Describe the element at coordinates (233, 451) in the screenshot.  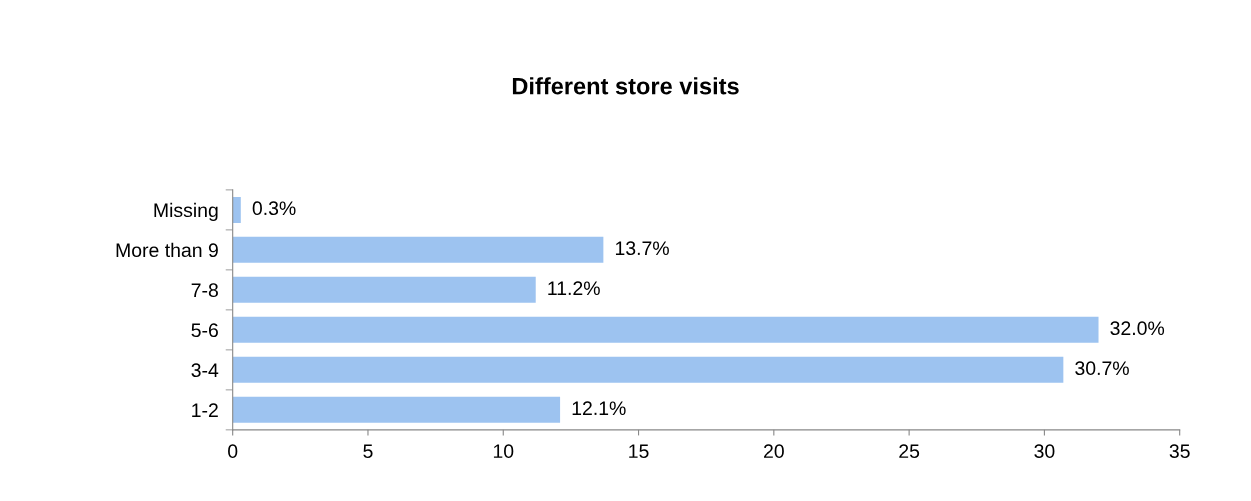
I see `x-tick-label: 0` at that location.